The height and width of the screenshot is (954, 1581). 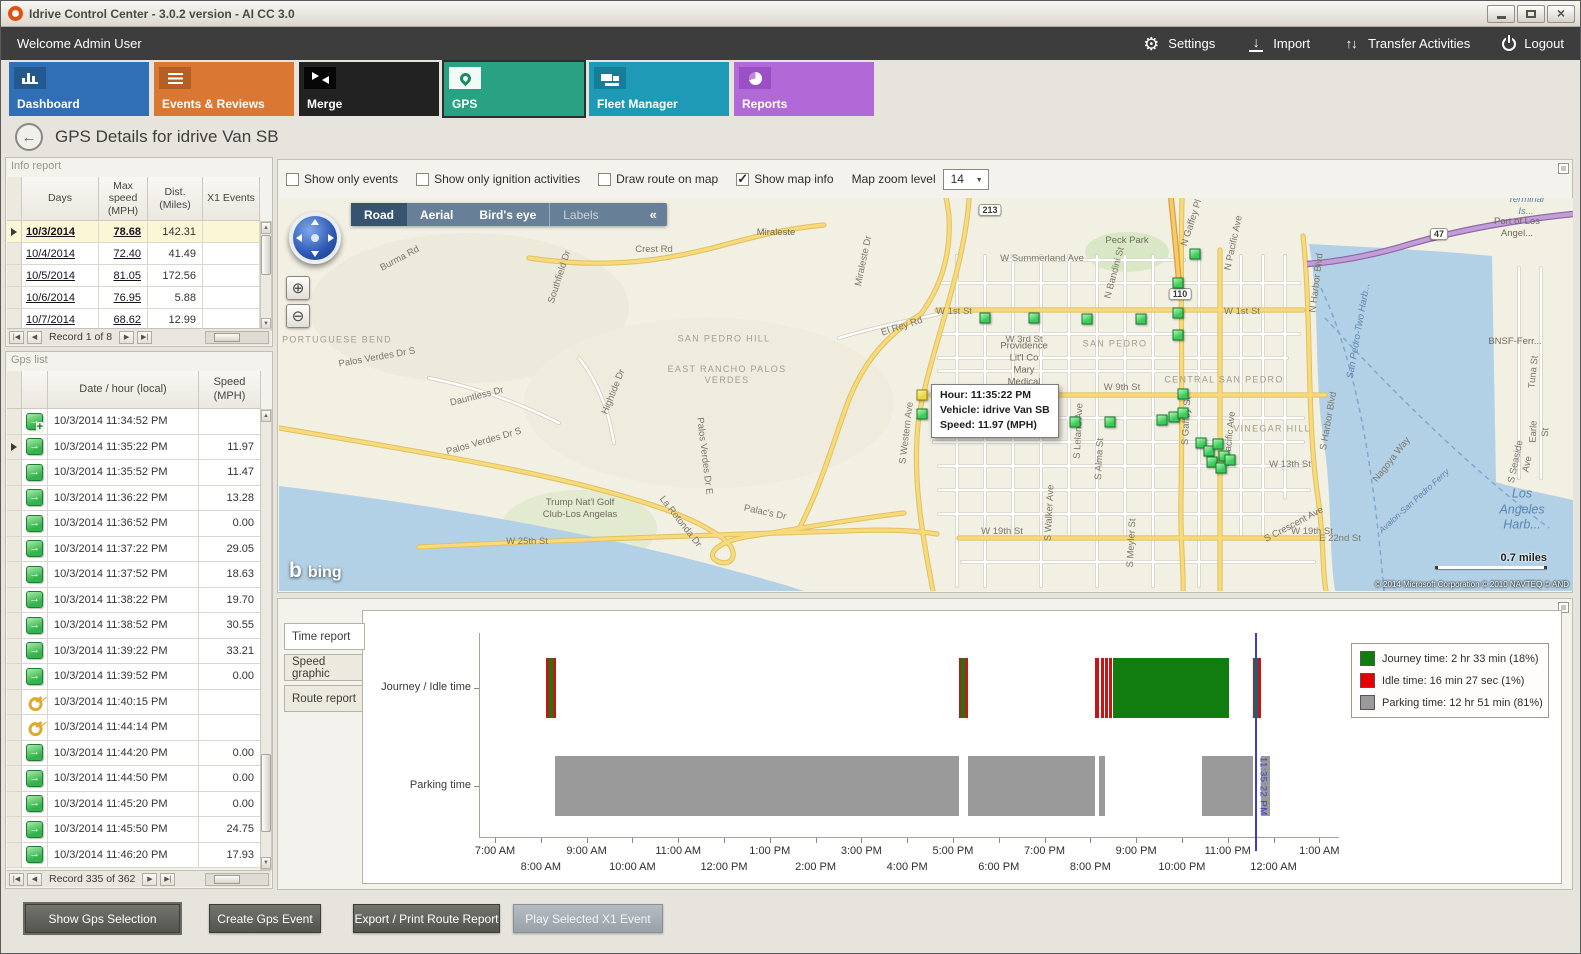 I want to click on checkbox-show-only-ignition-activities: Show only ignition activities, so click(x=498, y=179).